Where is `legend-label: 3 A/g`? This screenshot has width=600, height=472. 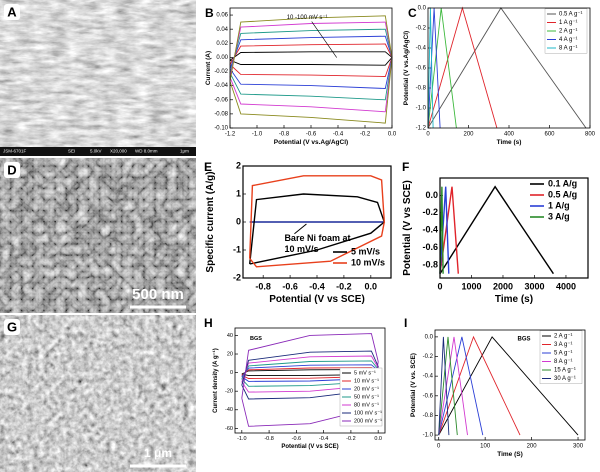
legend-label: 3 A/g is located at coordinates (559, 216).